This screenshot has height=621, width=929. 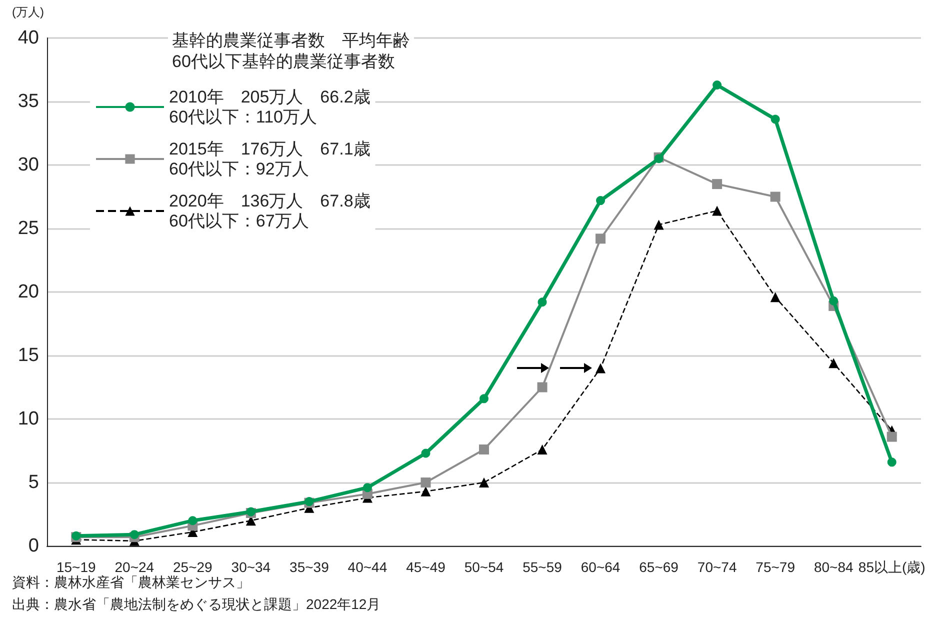 I want to click on legend-label: 2015年 176万人 67.1歳 60代以下：92万人, so click(x=269, y=159).